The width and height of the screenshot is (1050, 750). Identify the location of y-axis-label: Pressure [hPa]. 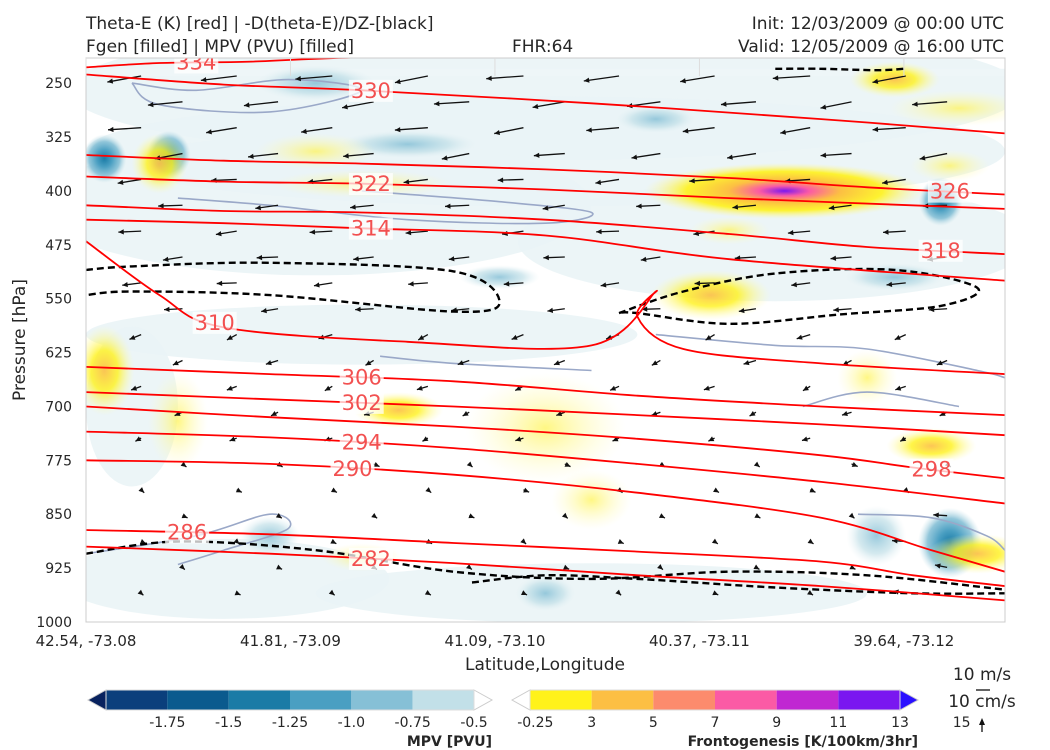
(20, 340).